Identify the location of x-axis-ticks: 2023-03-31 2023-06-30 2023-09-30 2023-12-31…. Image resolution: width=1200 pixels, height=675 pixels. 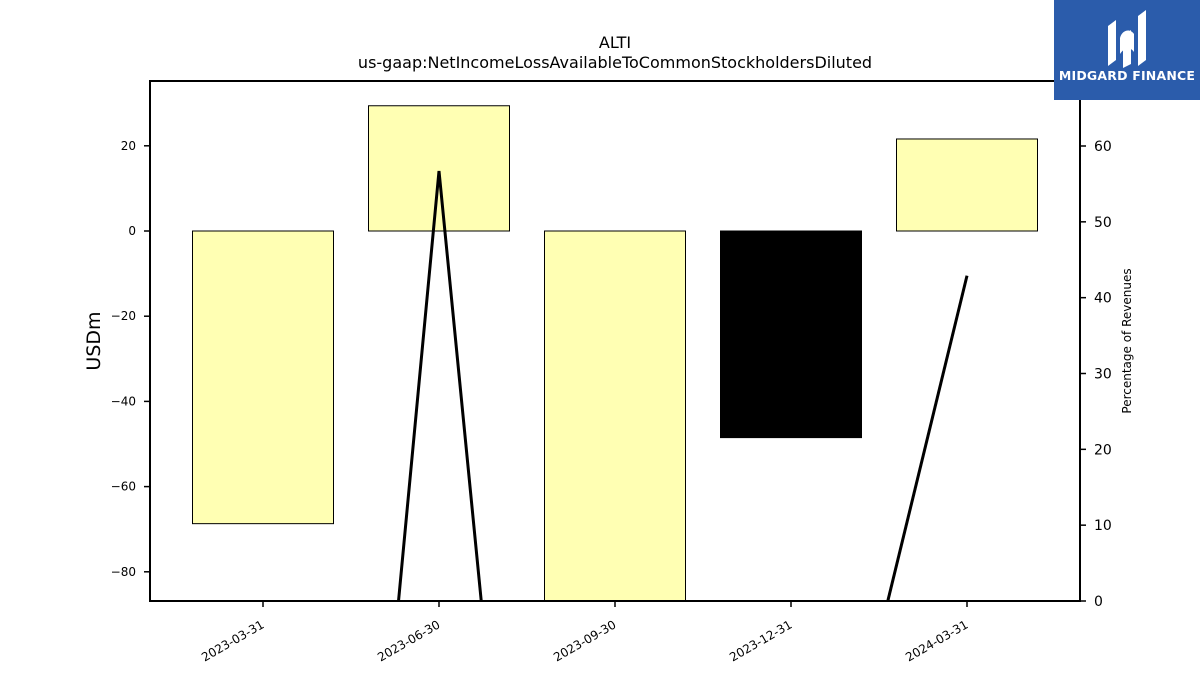
(585, 632).